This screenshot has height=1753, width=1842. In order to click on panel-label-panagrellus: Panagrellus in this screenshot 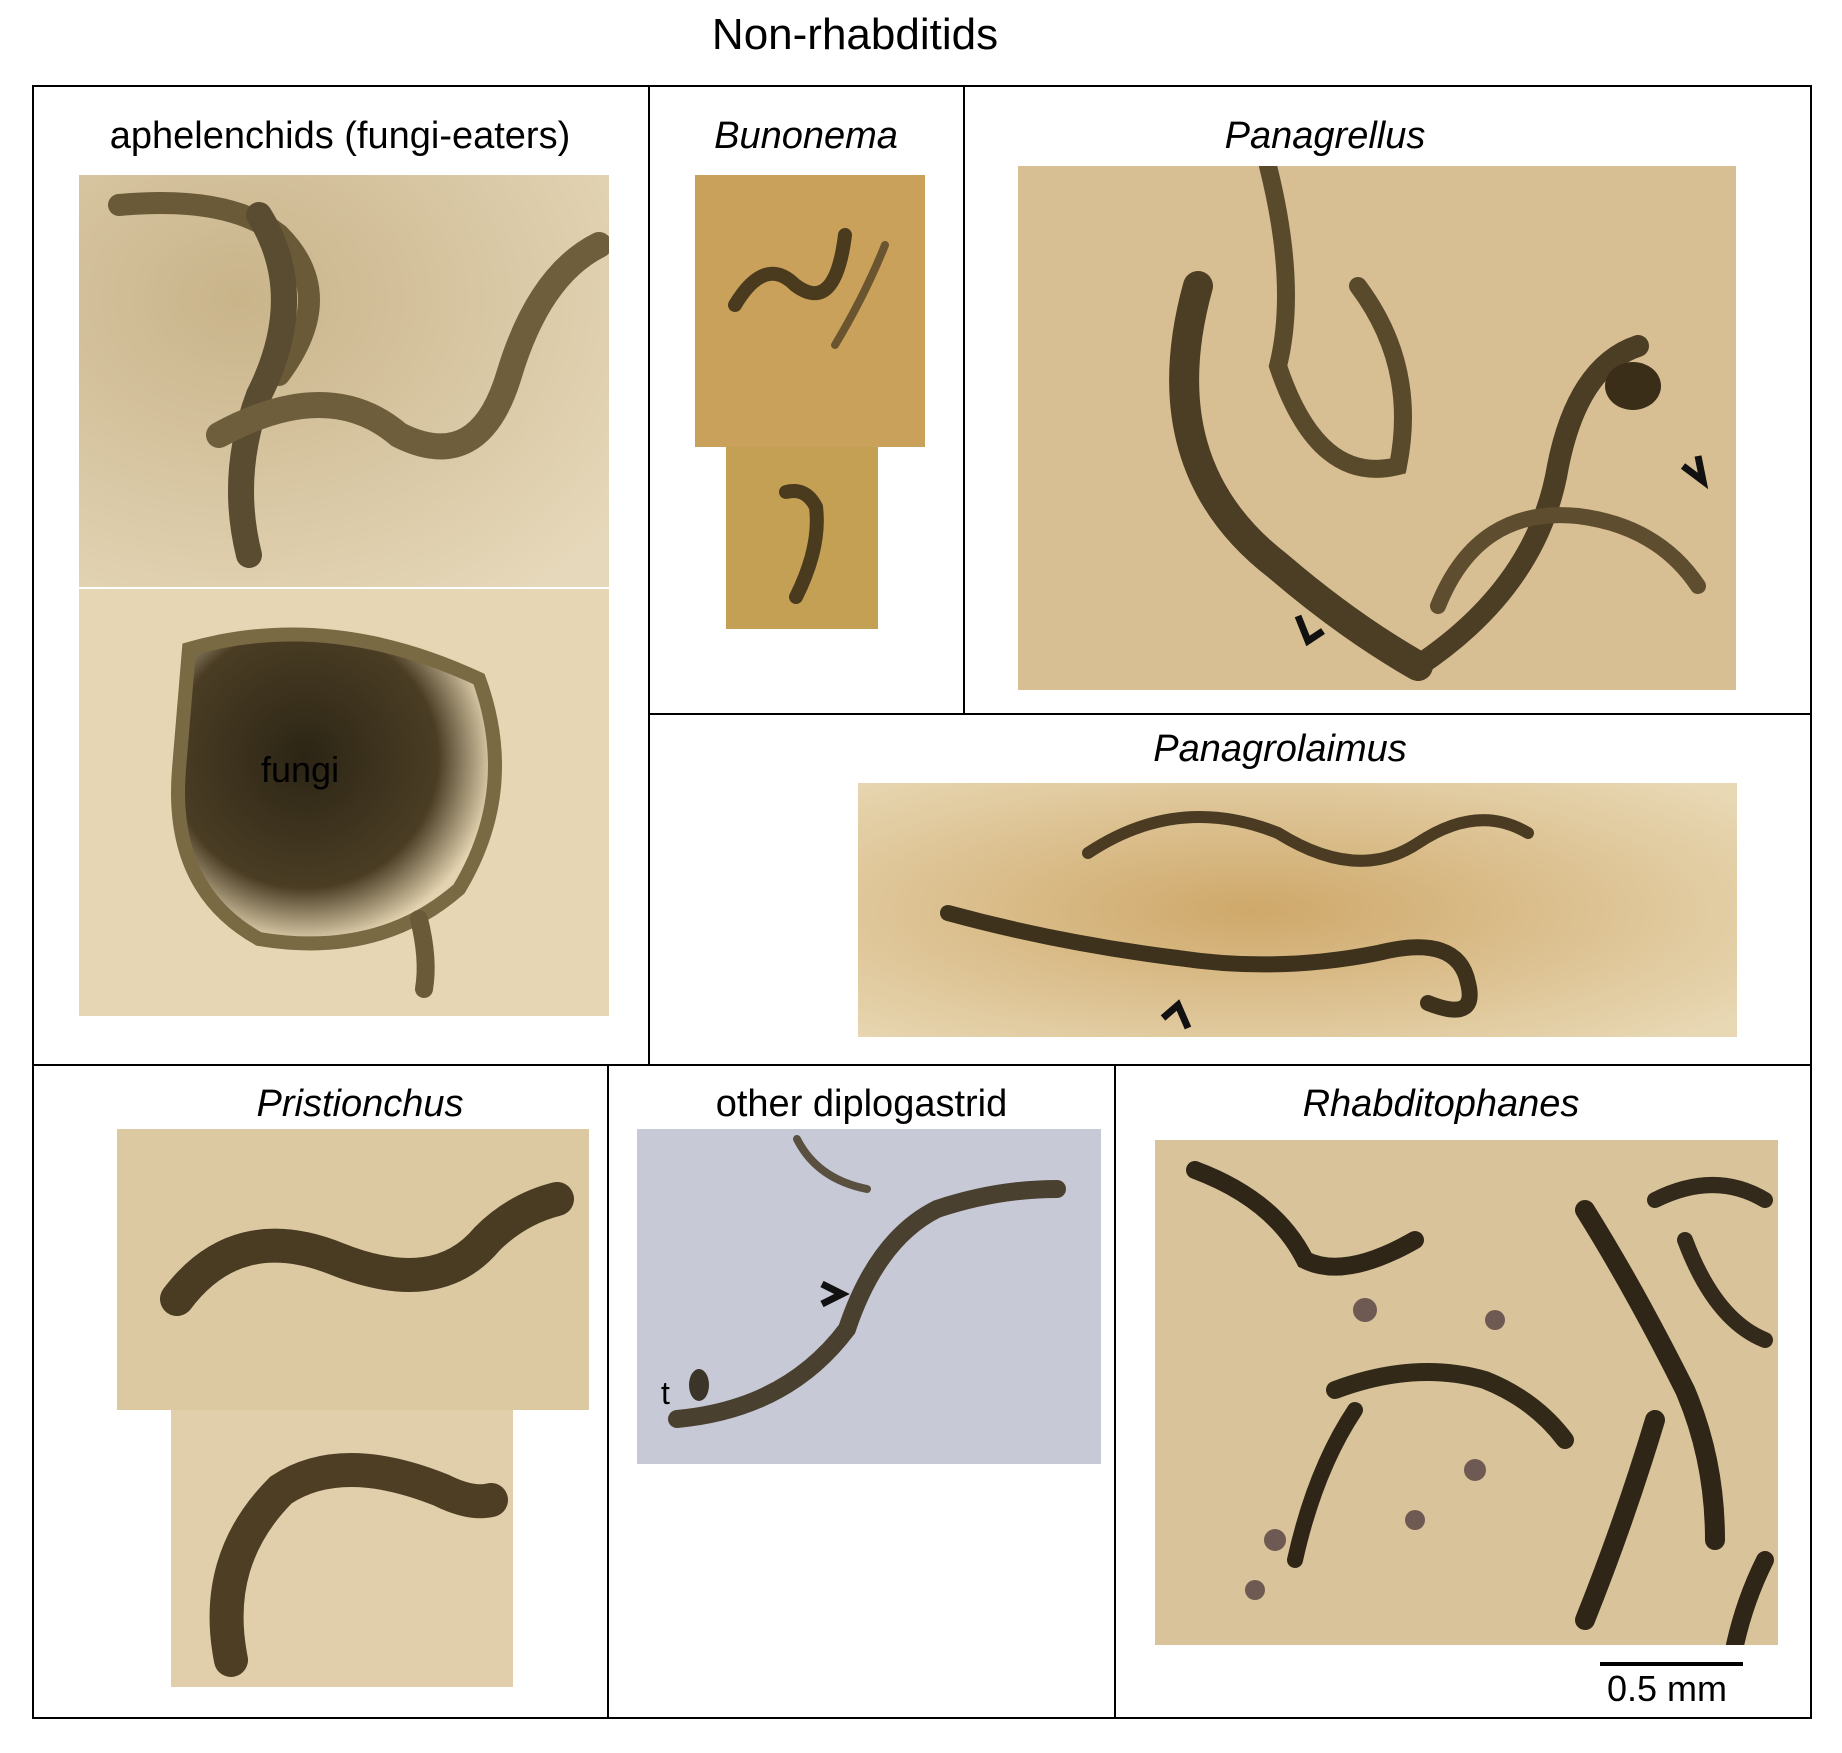, I will do `click(1325, 136)`.